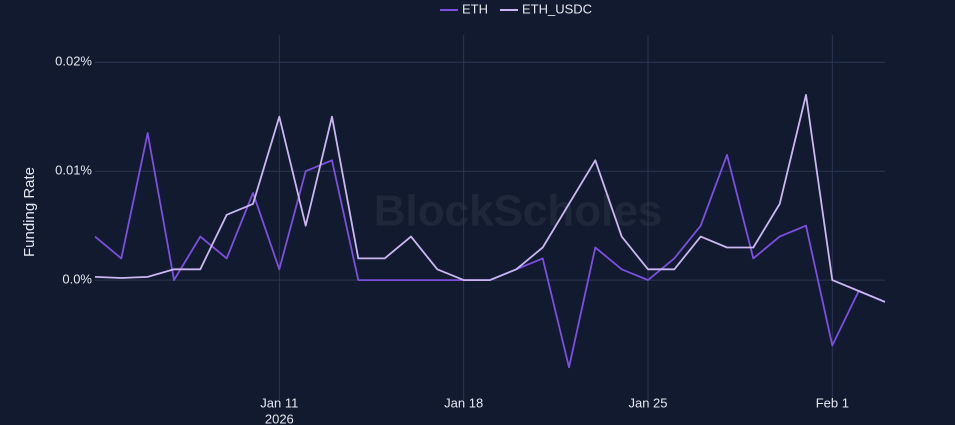 The width and height of the screenshot is (955, 425). What do you see at coordinates (73, 170) in the screenshot?
I see `y-tick-label: 0.01%` at bounding box center [73, 170].